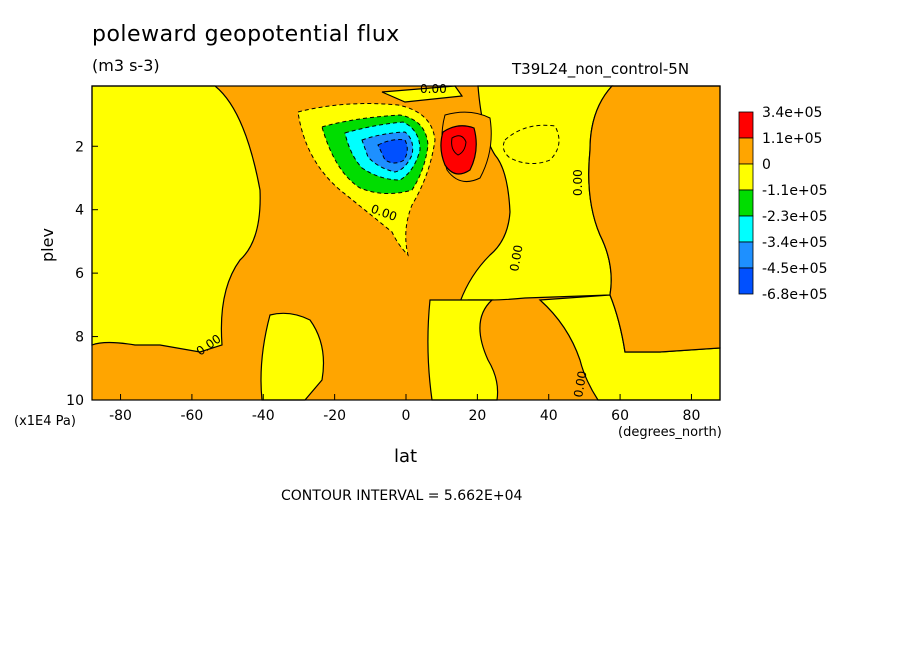 The width and height of the screenshot is (904, 654). I want to click on y-ticks: 2 4 6 8 10, so click(82, 274).